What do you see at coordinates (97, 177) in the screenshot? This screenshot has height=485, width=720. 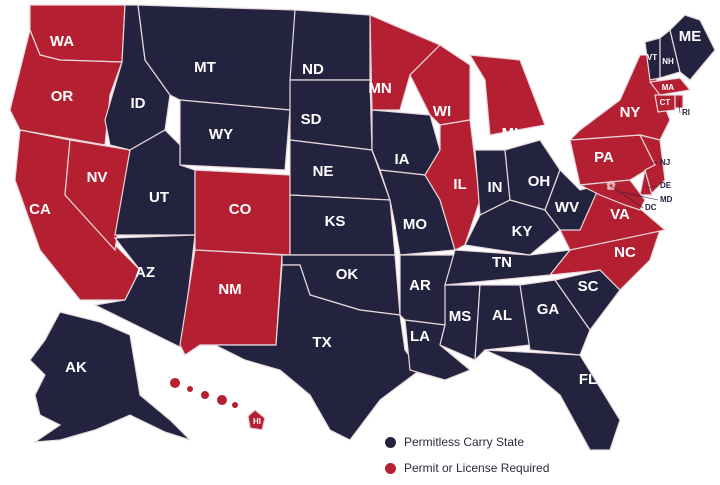 I see `state-label: NV` at bounding box center [97, 177].